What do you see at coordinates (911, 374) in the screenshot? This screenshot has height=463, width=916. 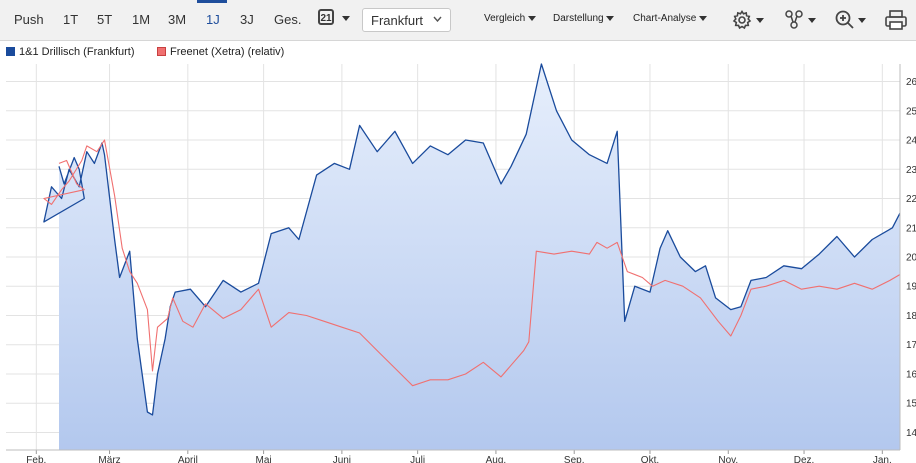 I see `y-tick-label: 16` at bounding box center [911, 374].